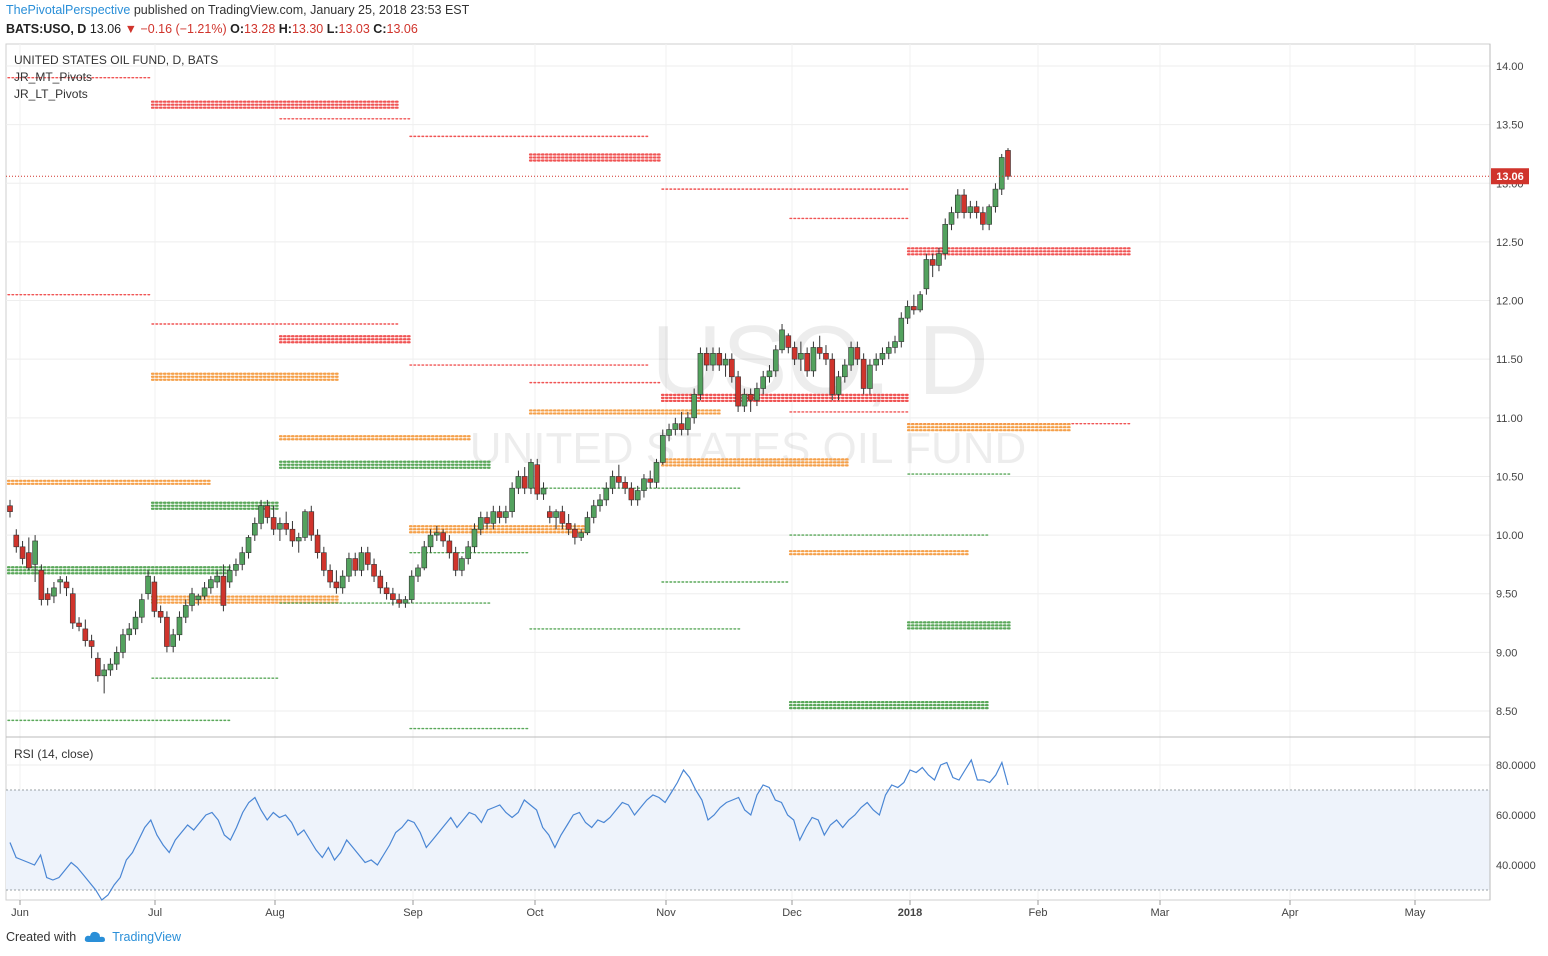  Describe the element at coordinates (1415, 913) in the screenshot. I see `x-tick-label: May` at that location.